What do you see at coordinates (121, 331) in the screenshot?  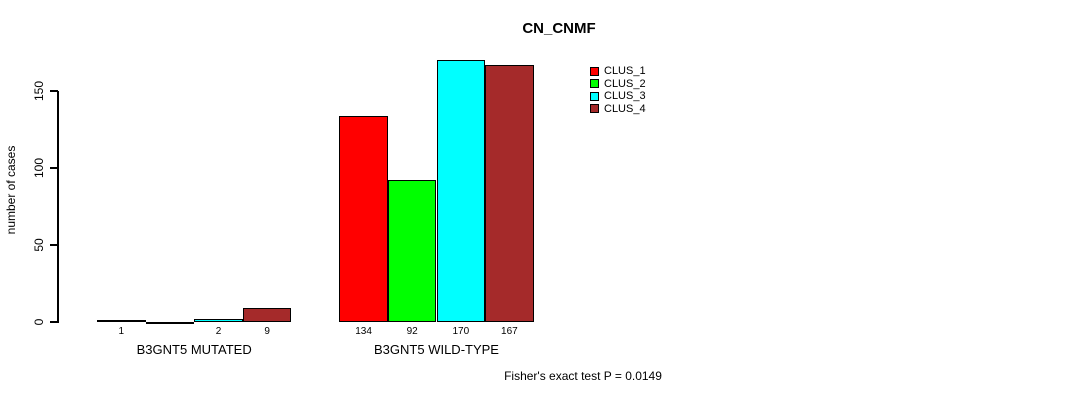 I see `bar-value-label: 1` at bounding box center [121, 331].